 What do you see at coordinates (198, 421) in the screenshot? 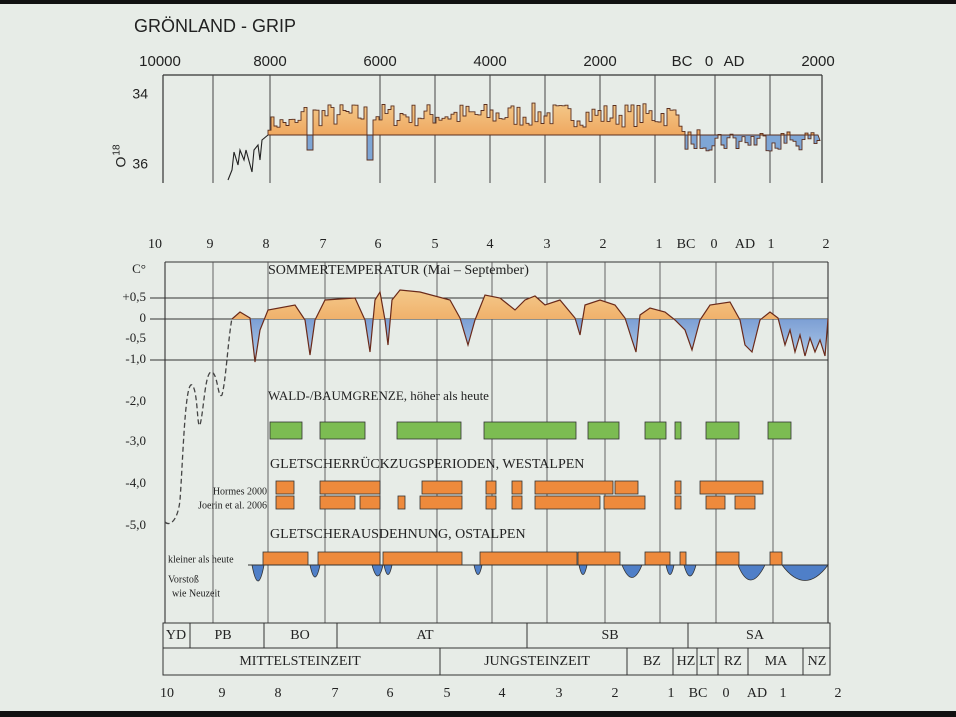
I see `dashed-curve` at bounding box center [198, 421].